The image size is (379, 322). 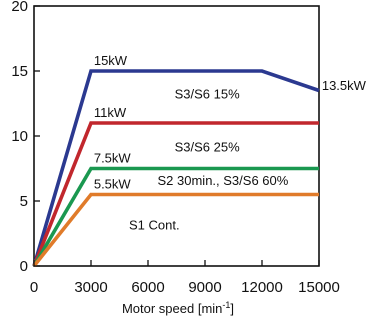 I want to click on x-tick-label: 15000, so click(x=319, y=287).